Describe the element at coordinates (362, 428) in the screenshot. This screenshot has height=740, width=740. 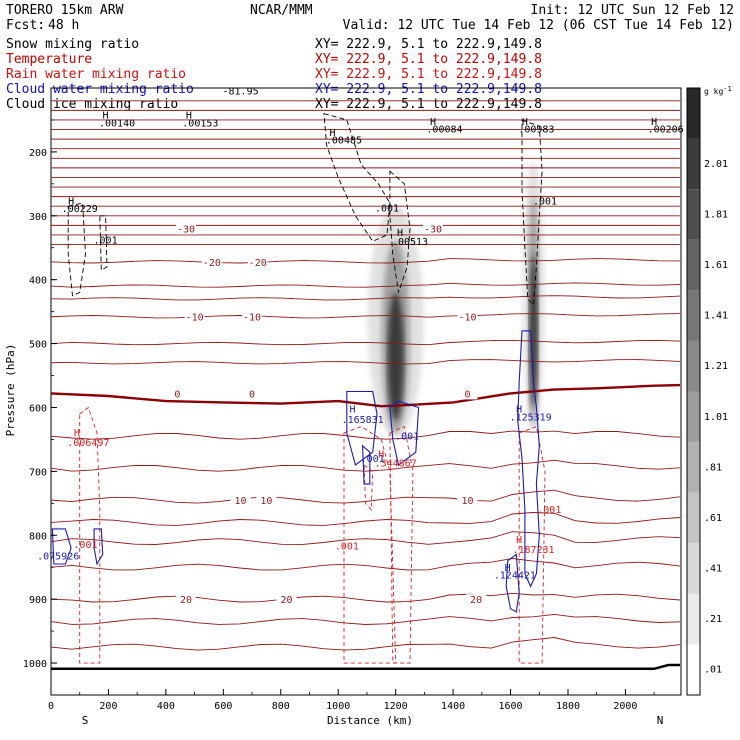
I see `cloud-water-contour` at that location.